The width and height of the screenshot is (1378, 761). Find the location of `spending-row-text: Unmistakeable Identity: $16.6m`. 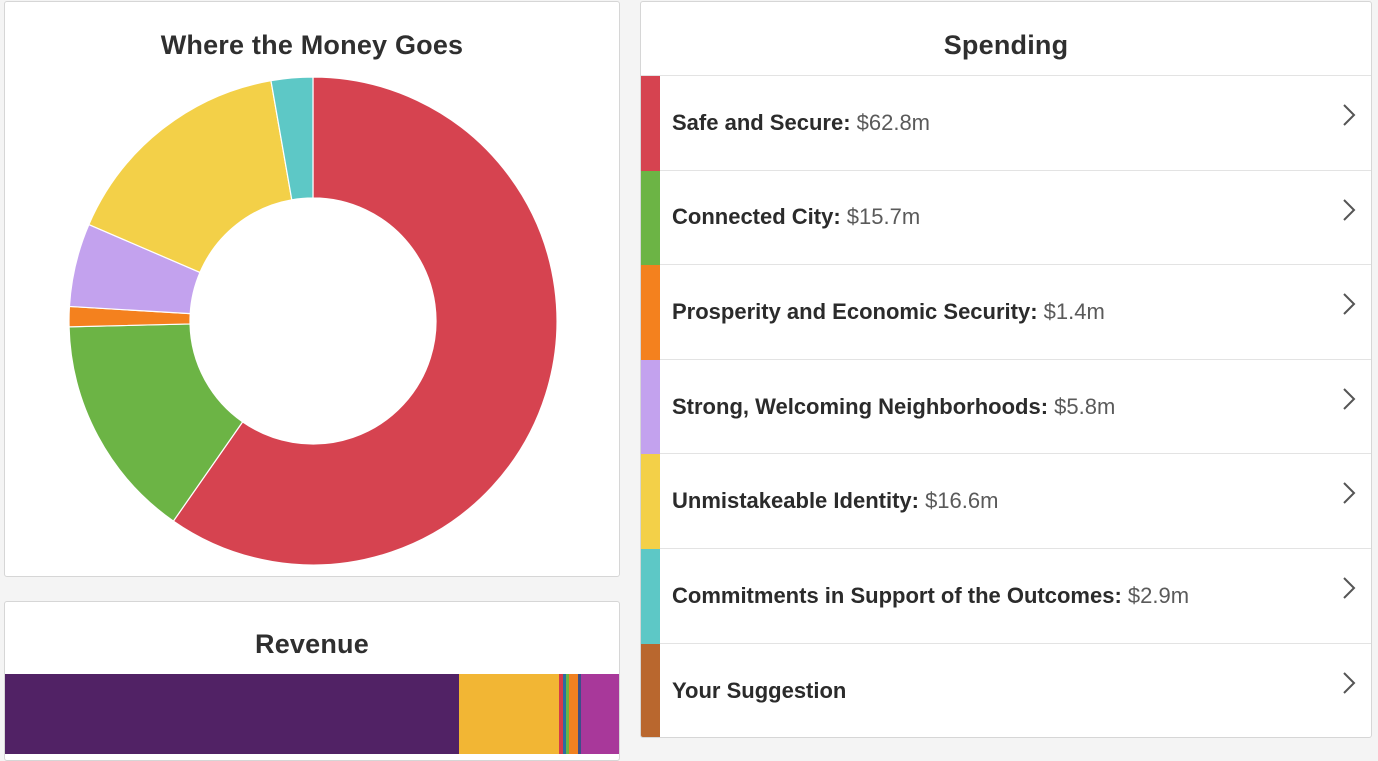

spending-row-text: Unmistakeable Identity: $16.6m is located at coordinates (835, 501).